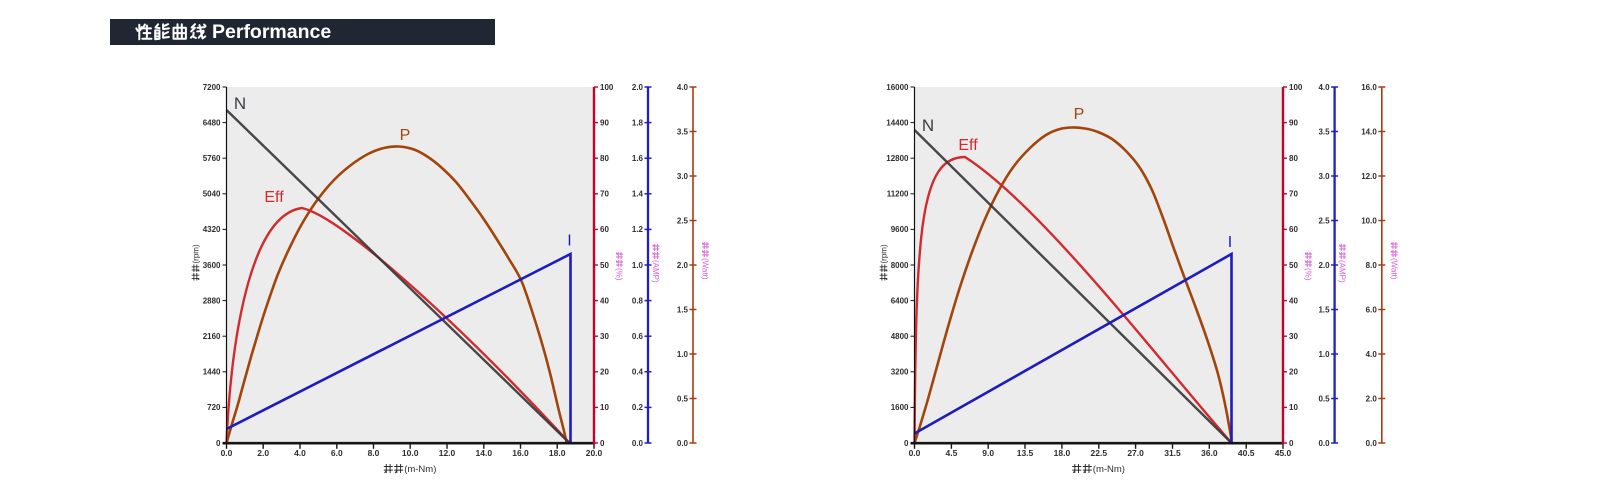 The image size is (1600, 504). I want to click on svg-text: 0.8, so click(638, 300).